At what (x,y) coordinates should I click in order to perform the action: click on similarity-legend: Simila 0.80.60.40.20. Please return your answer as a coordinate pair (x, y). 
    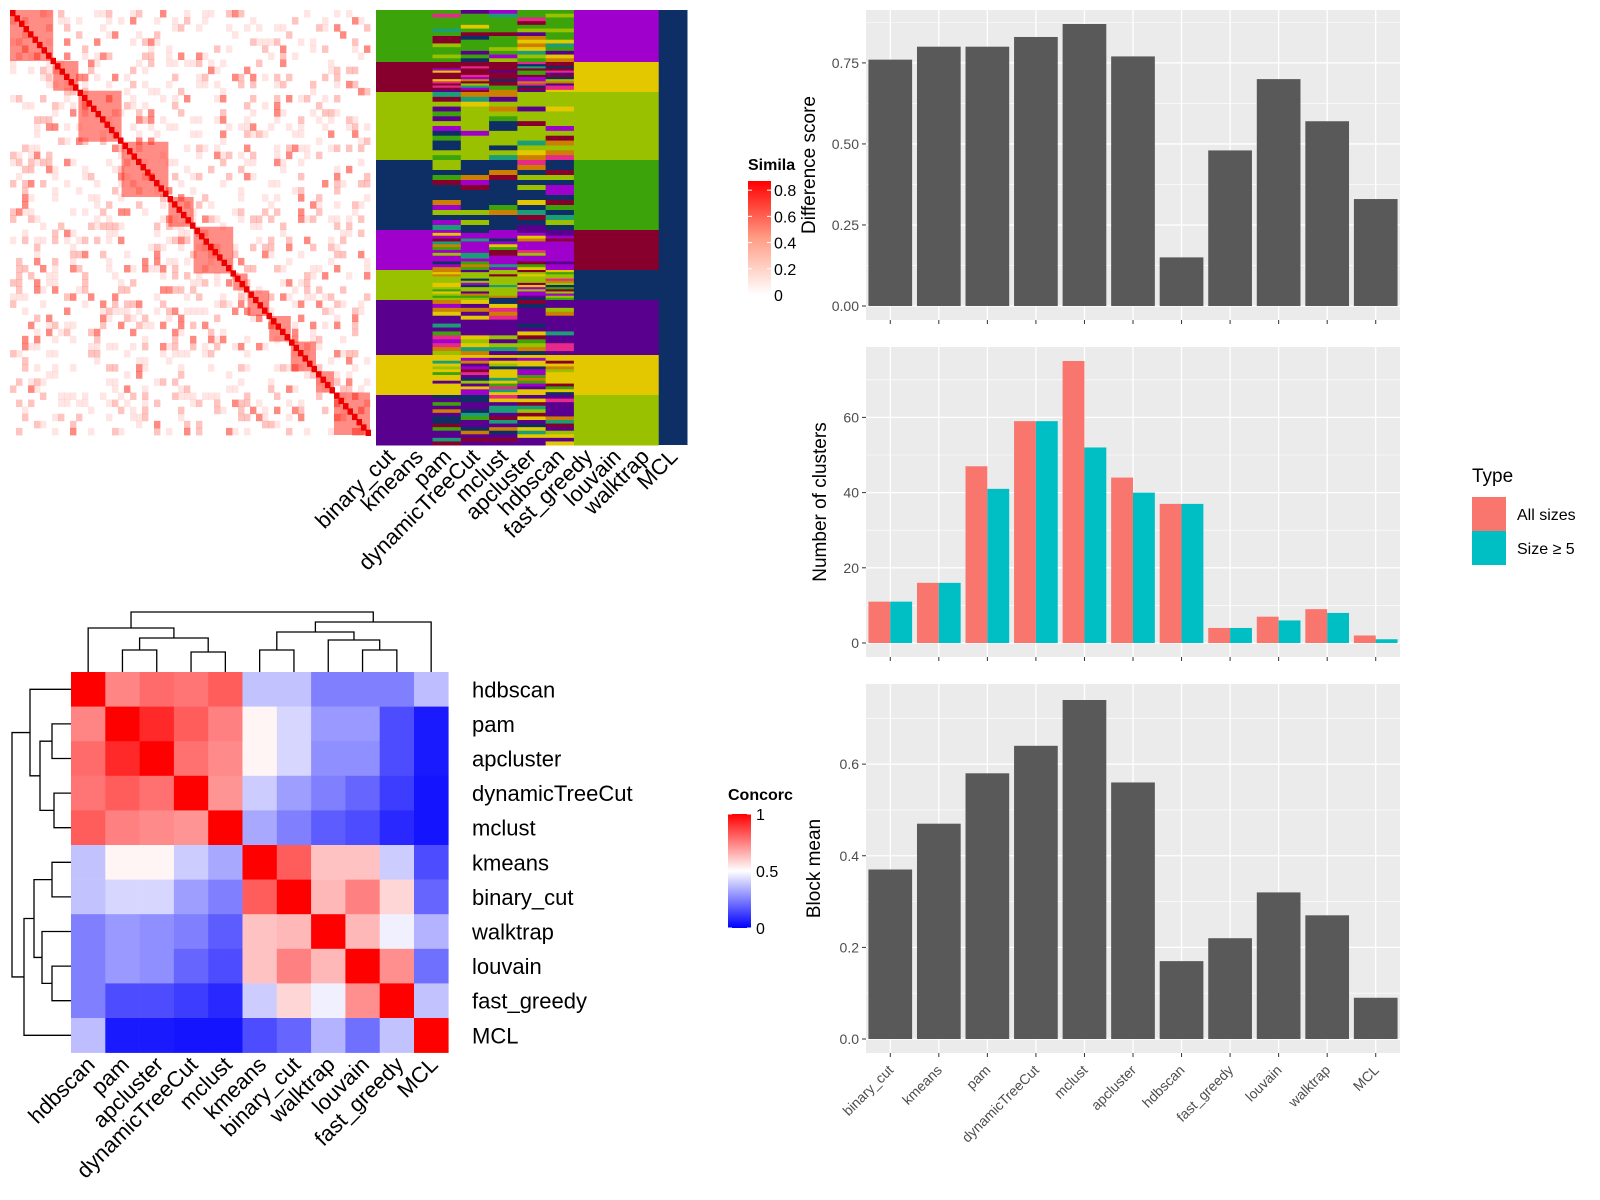
    Looking at the image, I should click on (772, 231).